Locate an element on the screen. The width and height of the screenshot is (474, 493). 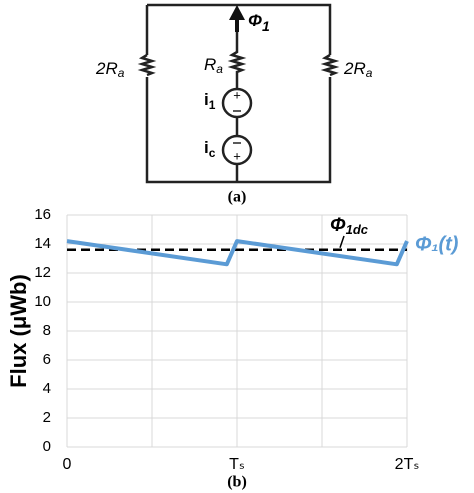
x-tick-label: Tₛ is located at coordinates (237, 464).